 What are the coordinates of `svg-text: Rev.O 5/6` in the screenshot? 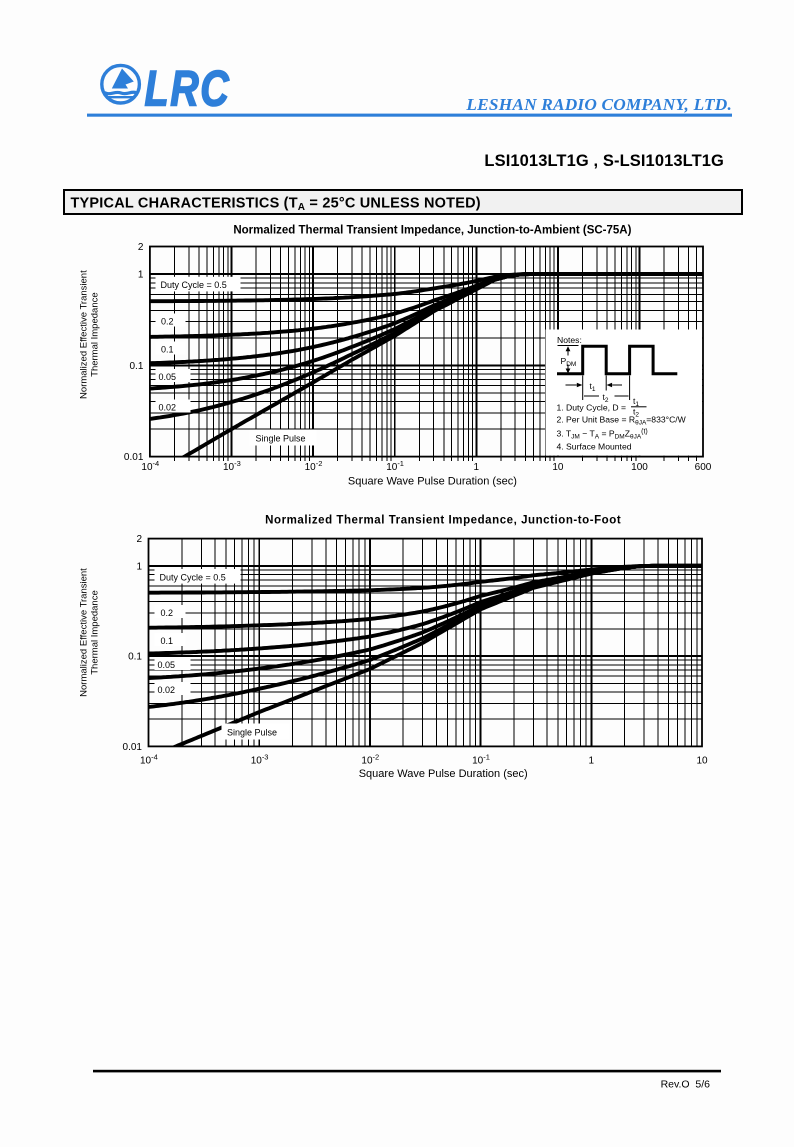 It's located at (686, 1085).